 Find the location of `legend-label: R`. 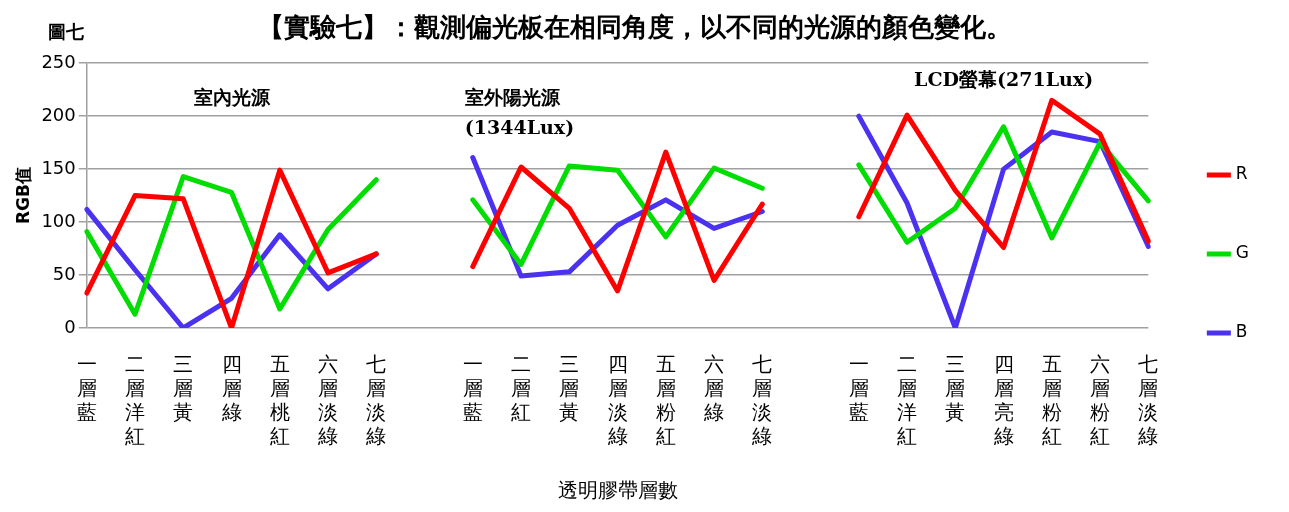

legend-label: R is located at coordinates (1241, 173).